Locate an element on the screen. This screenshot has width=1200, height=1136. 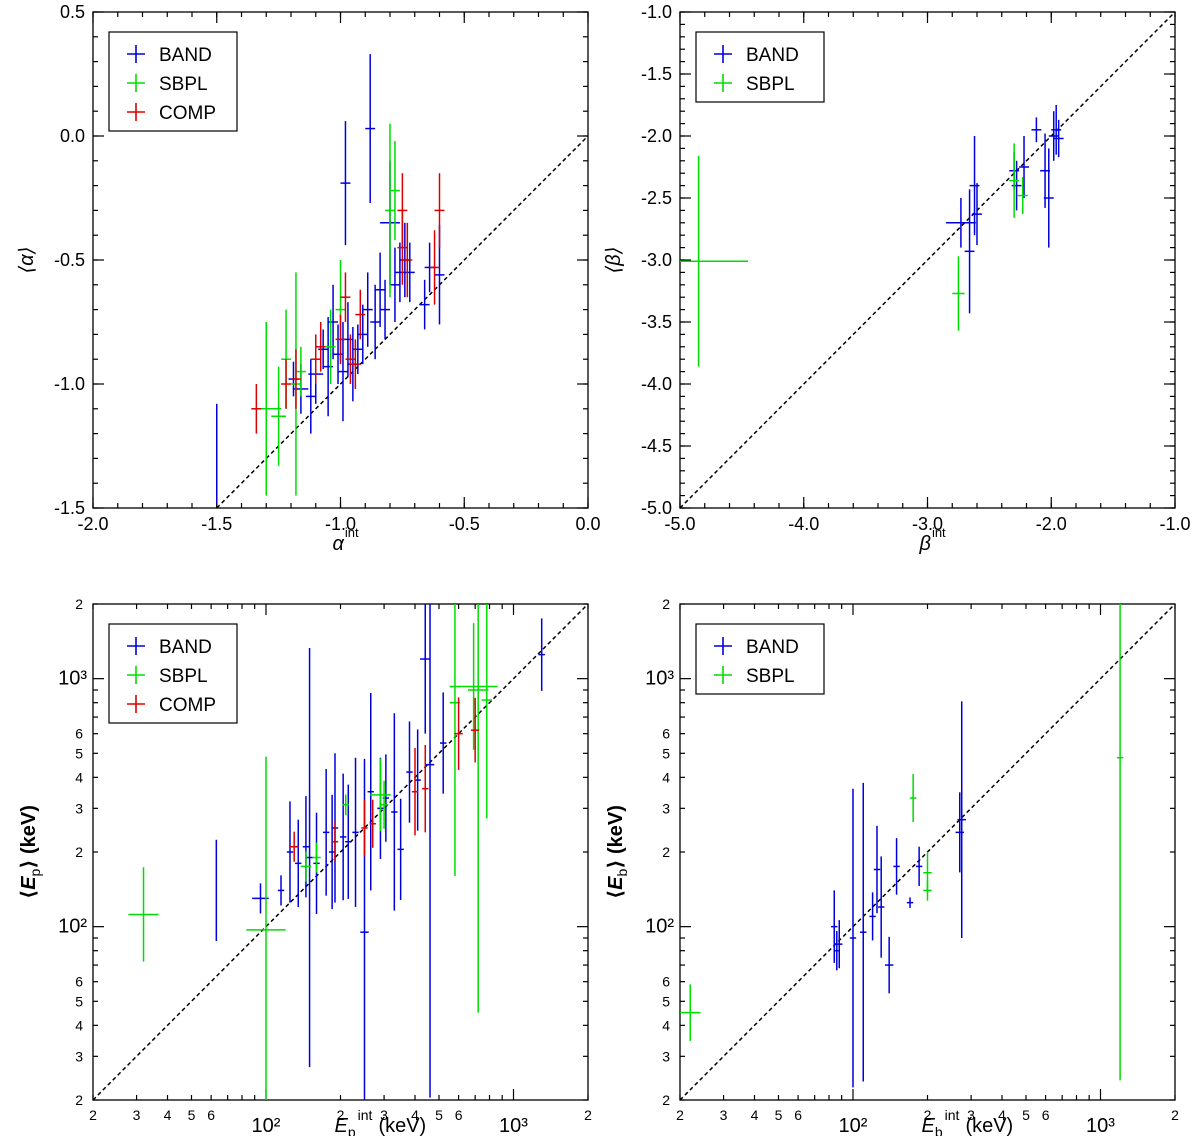
beta-y-tick-label: -4.5 is located at coordinates (656, 446).